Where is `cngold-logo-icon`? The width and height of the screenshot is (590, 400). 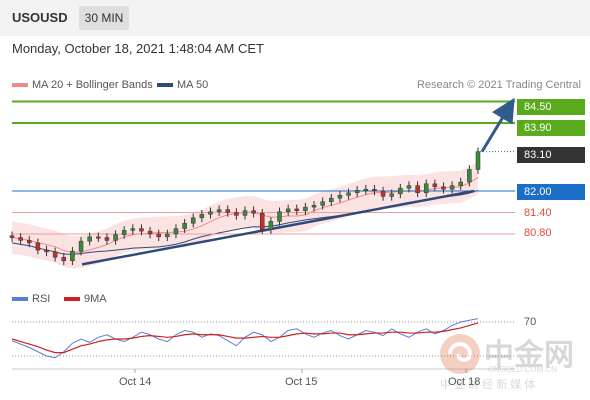 cngold-logo-icon is located at coordinates (460, 354).